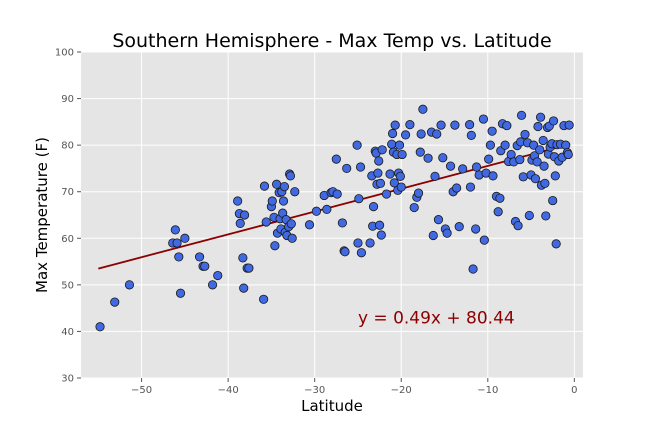 The image size is (648, 432). What do you see at coordinates (67, 285) in the screenshot?
I see `y-tick-label: 50` at bounding box center [67, 285].